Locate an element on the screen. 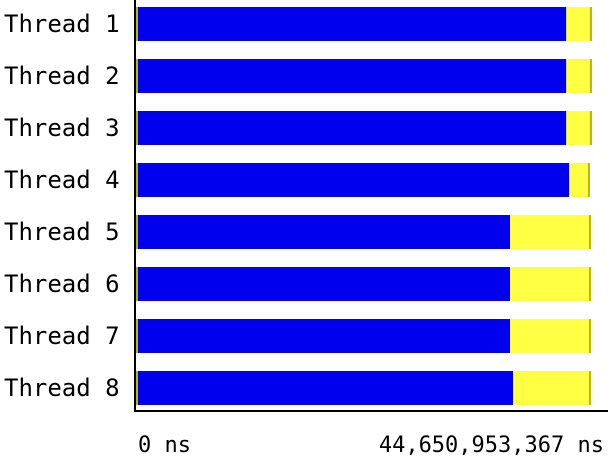 Image resolution: width=608 pixels, height=463 pixels. thread-row: Thread 7 is located at coordinates (297, 336).